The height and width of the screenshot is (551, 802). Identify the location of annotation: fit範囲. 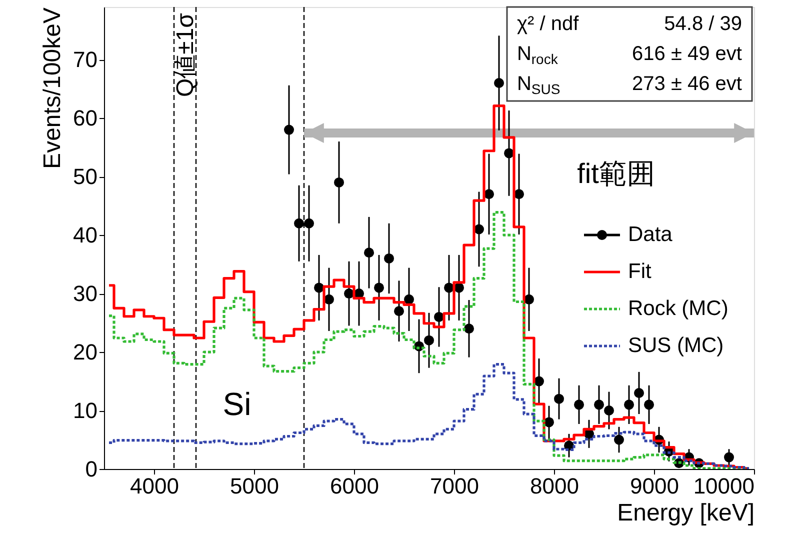
(616, 173).